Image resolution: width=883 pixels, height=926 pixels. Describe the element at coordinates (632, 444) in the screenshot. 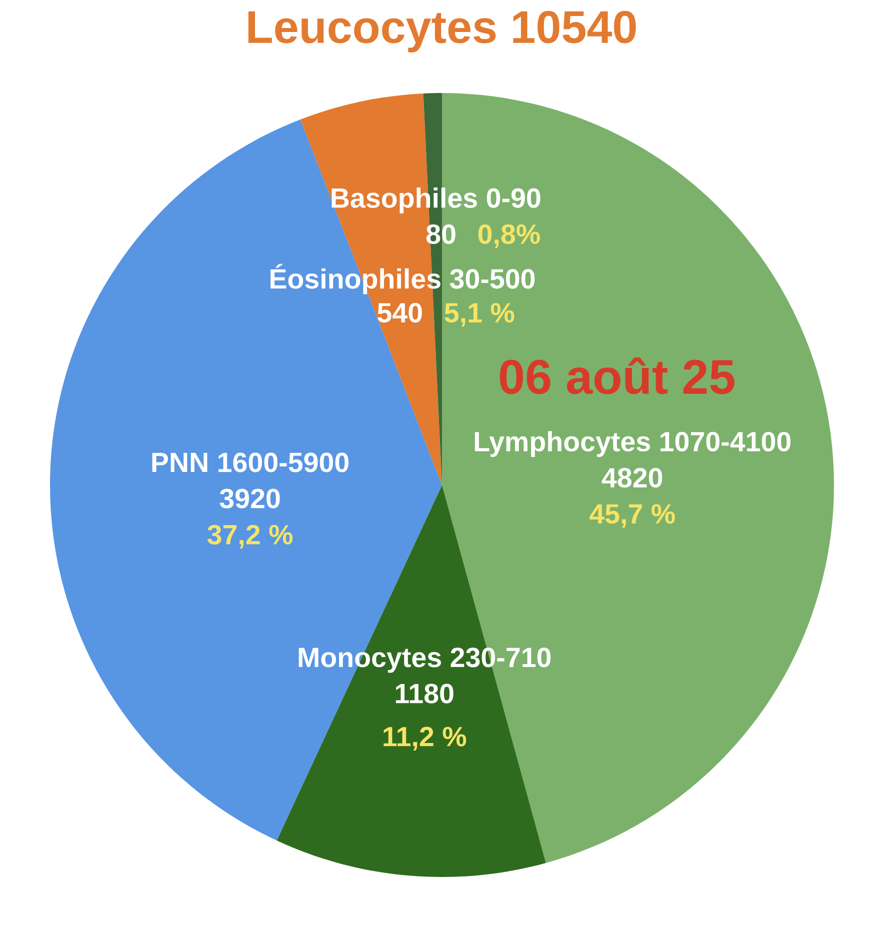

I see `slice-label: Lymphocytes 1070-4100` at that location.